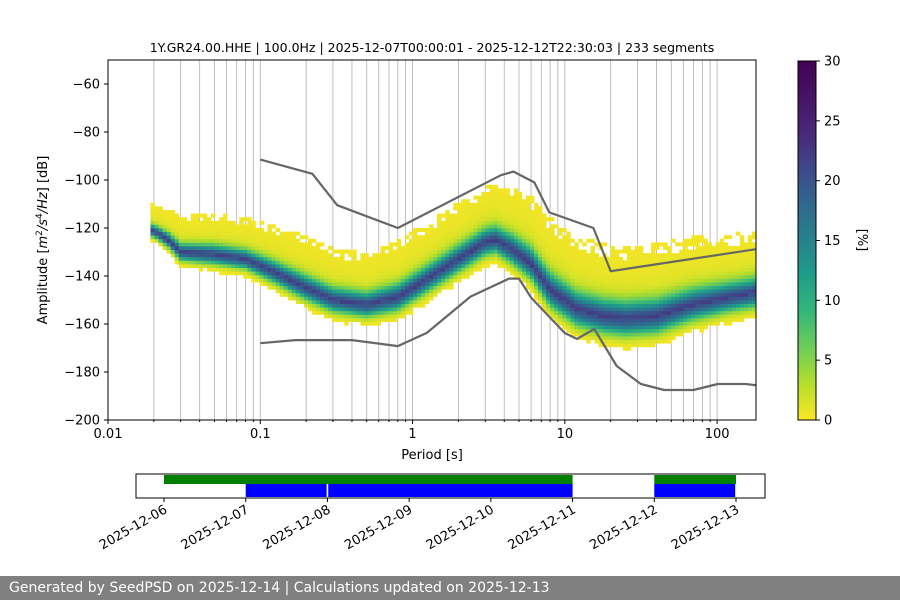 The image size is (900, 600). Describe the element at coordinates (807, 240) in the screenshot. I see `colorbar` at that location.